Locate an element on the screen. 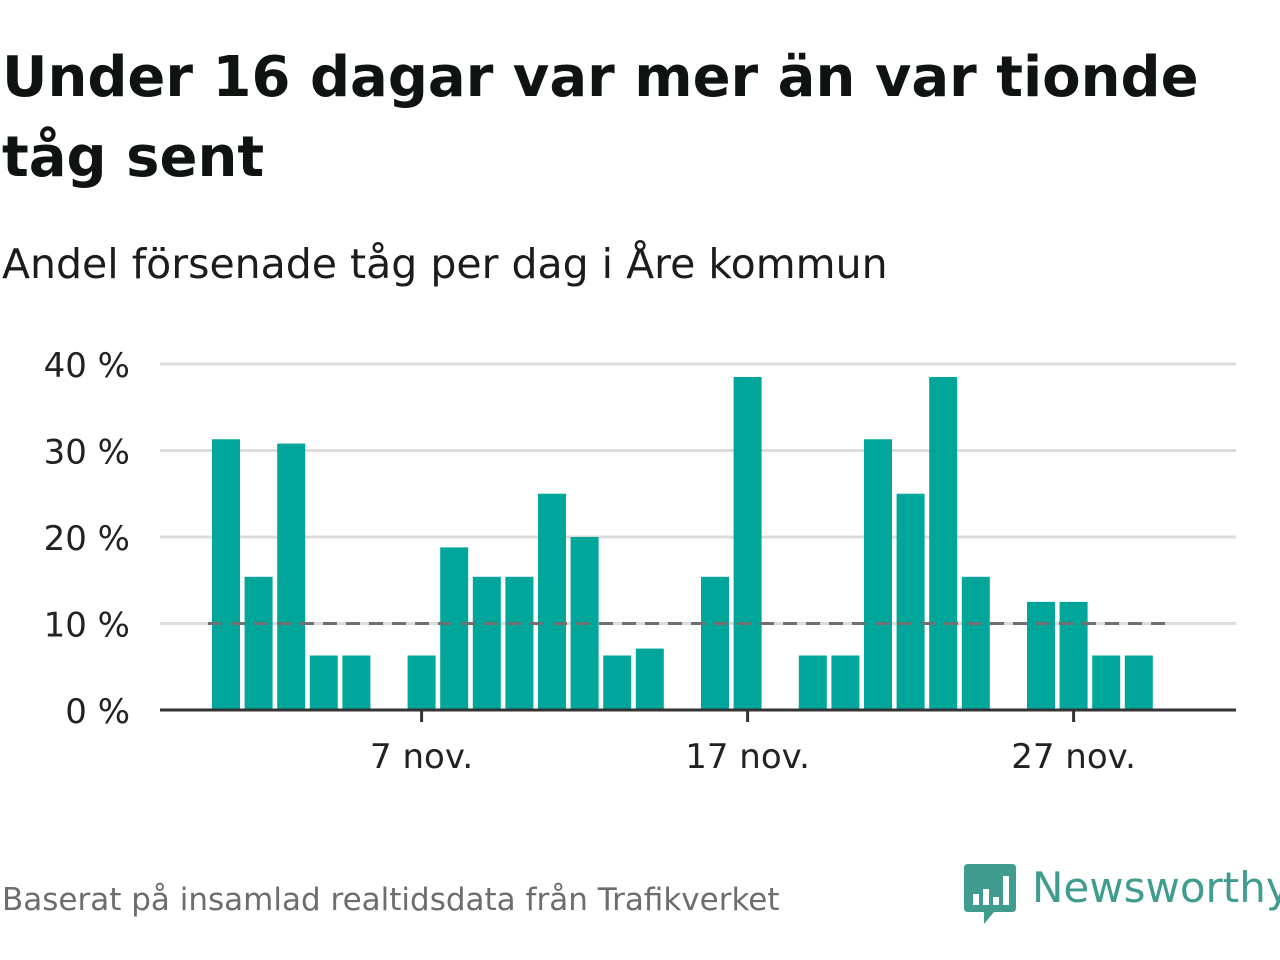  y-axis-ticks: 0 % 10 % 20 % 30 % 40 % is located at coordinates (87, 539).